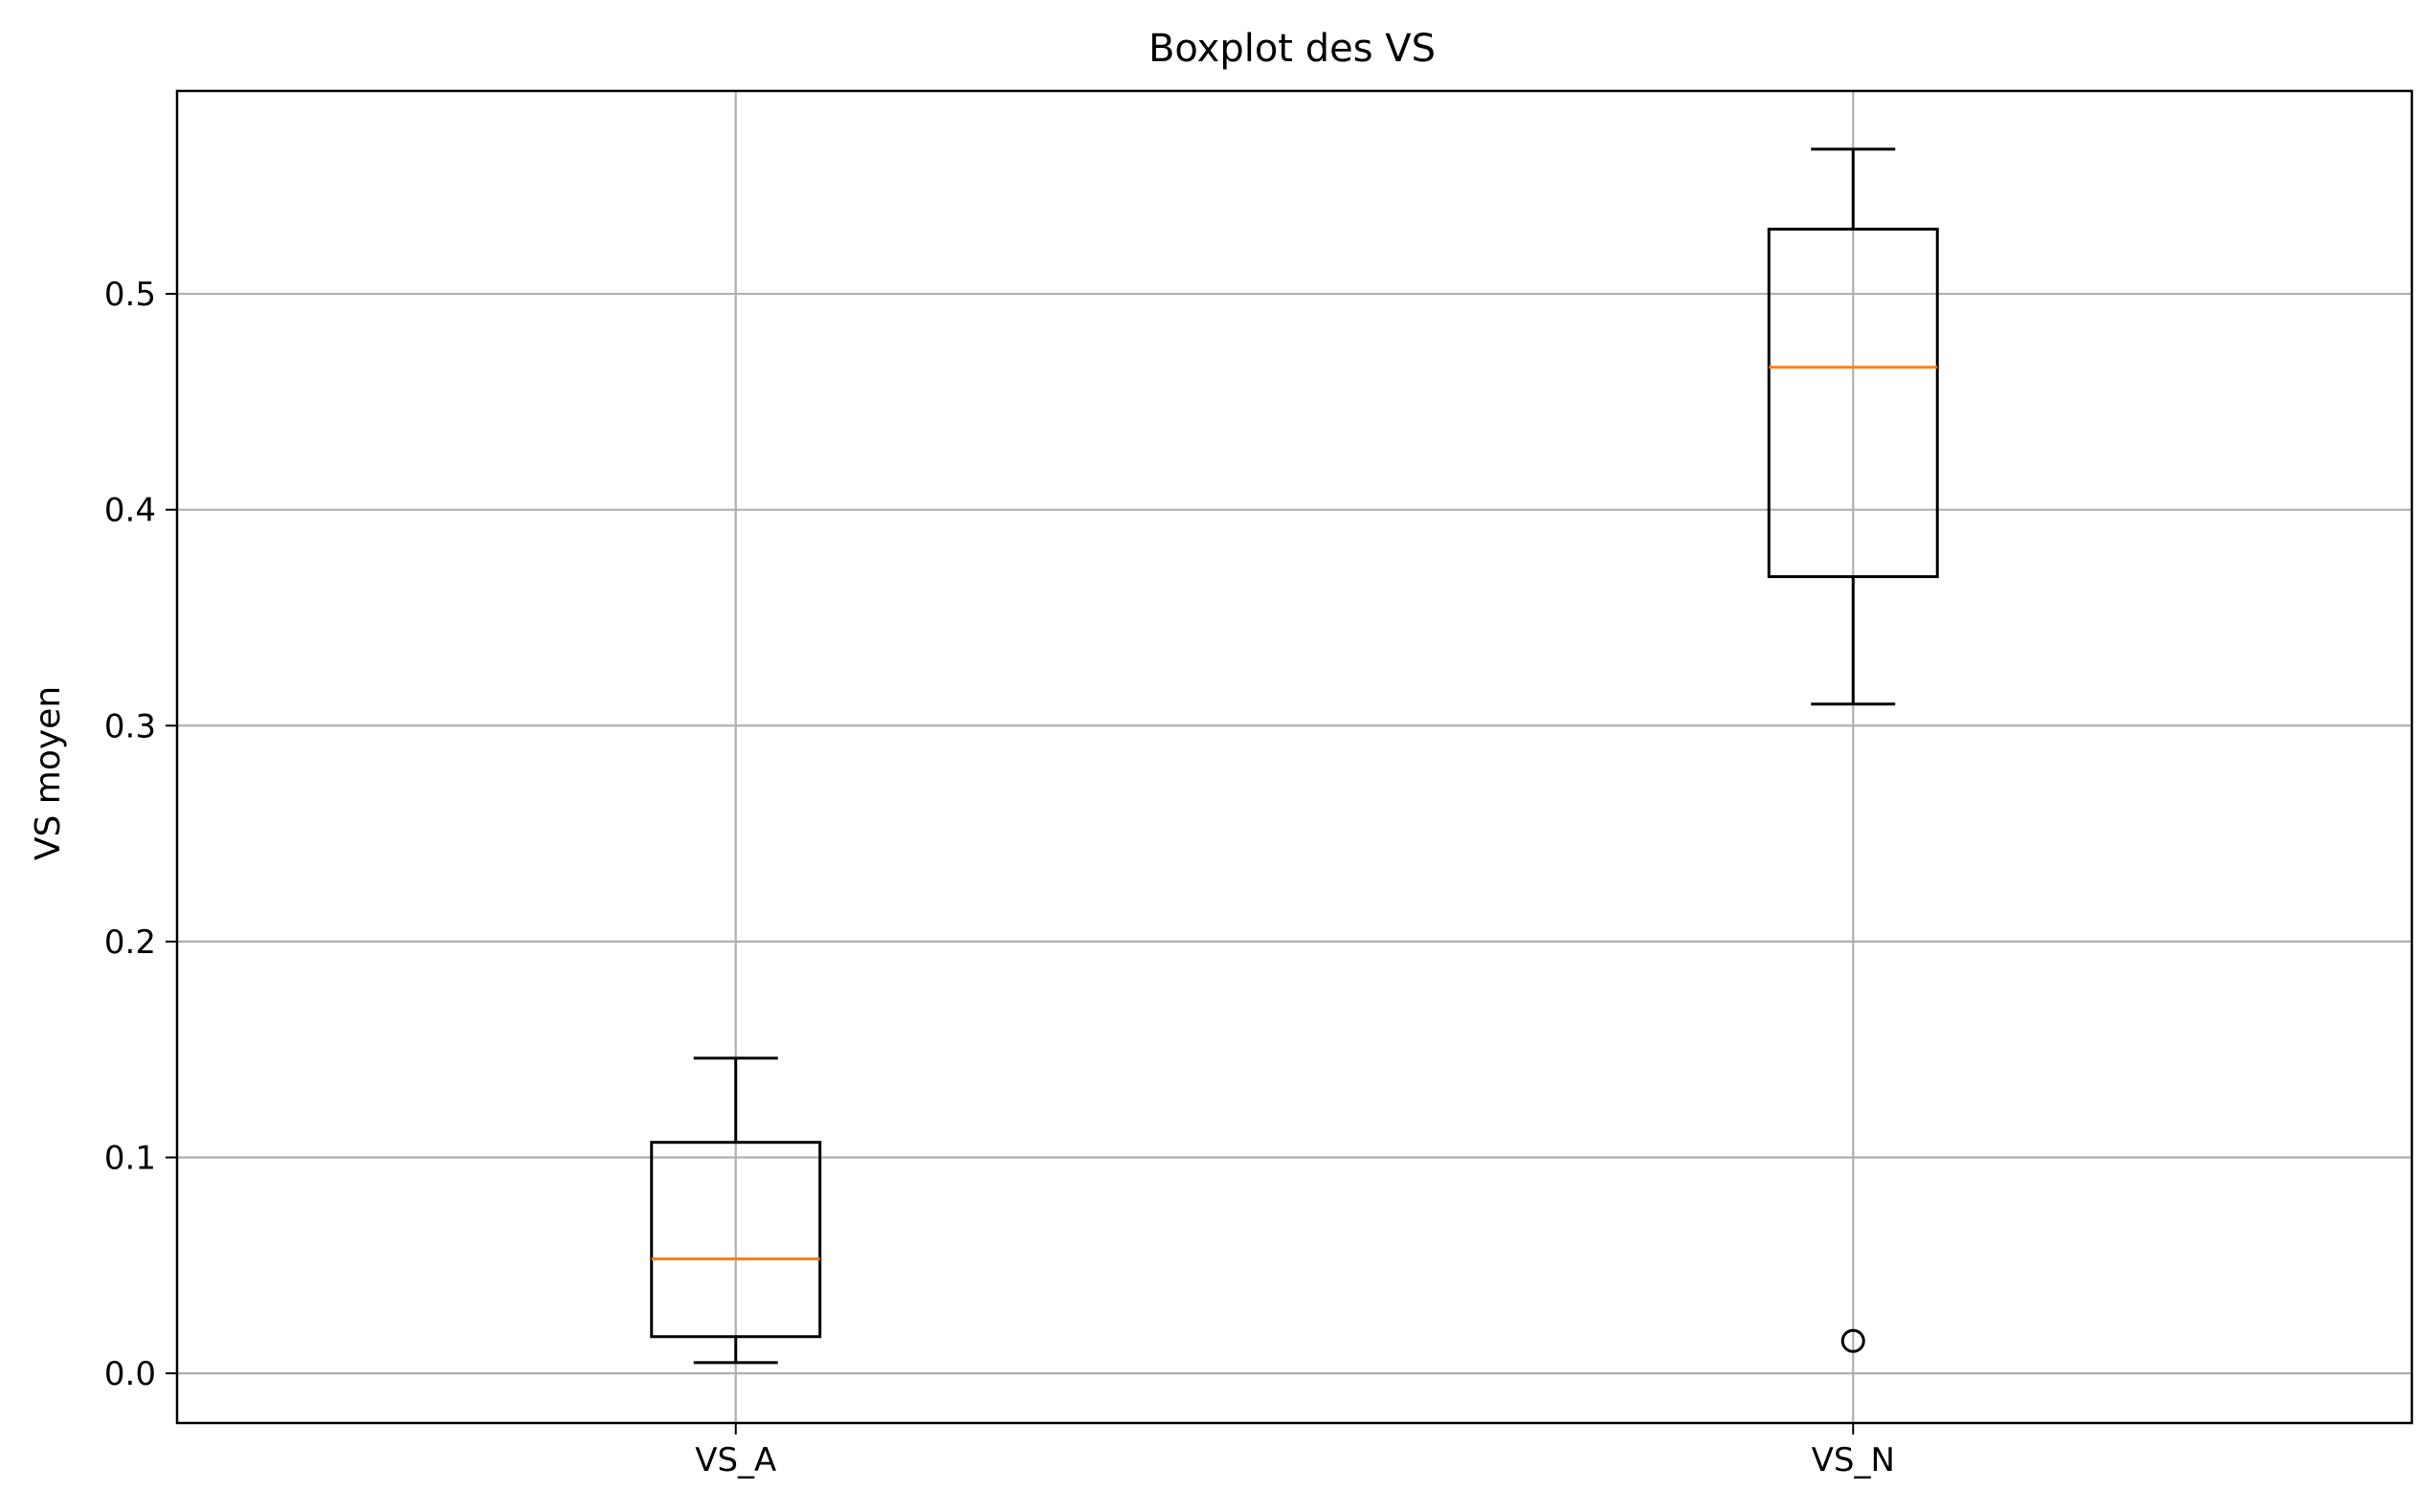  I want to click on x-tick-label: VS_N, so click(1854, 1460).